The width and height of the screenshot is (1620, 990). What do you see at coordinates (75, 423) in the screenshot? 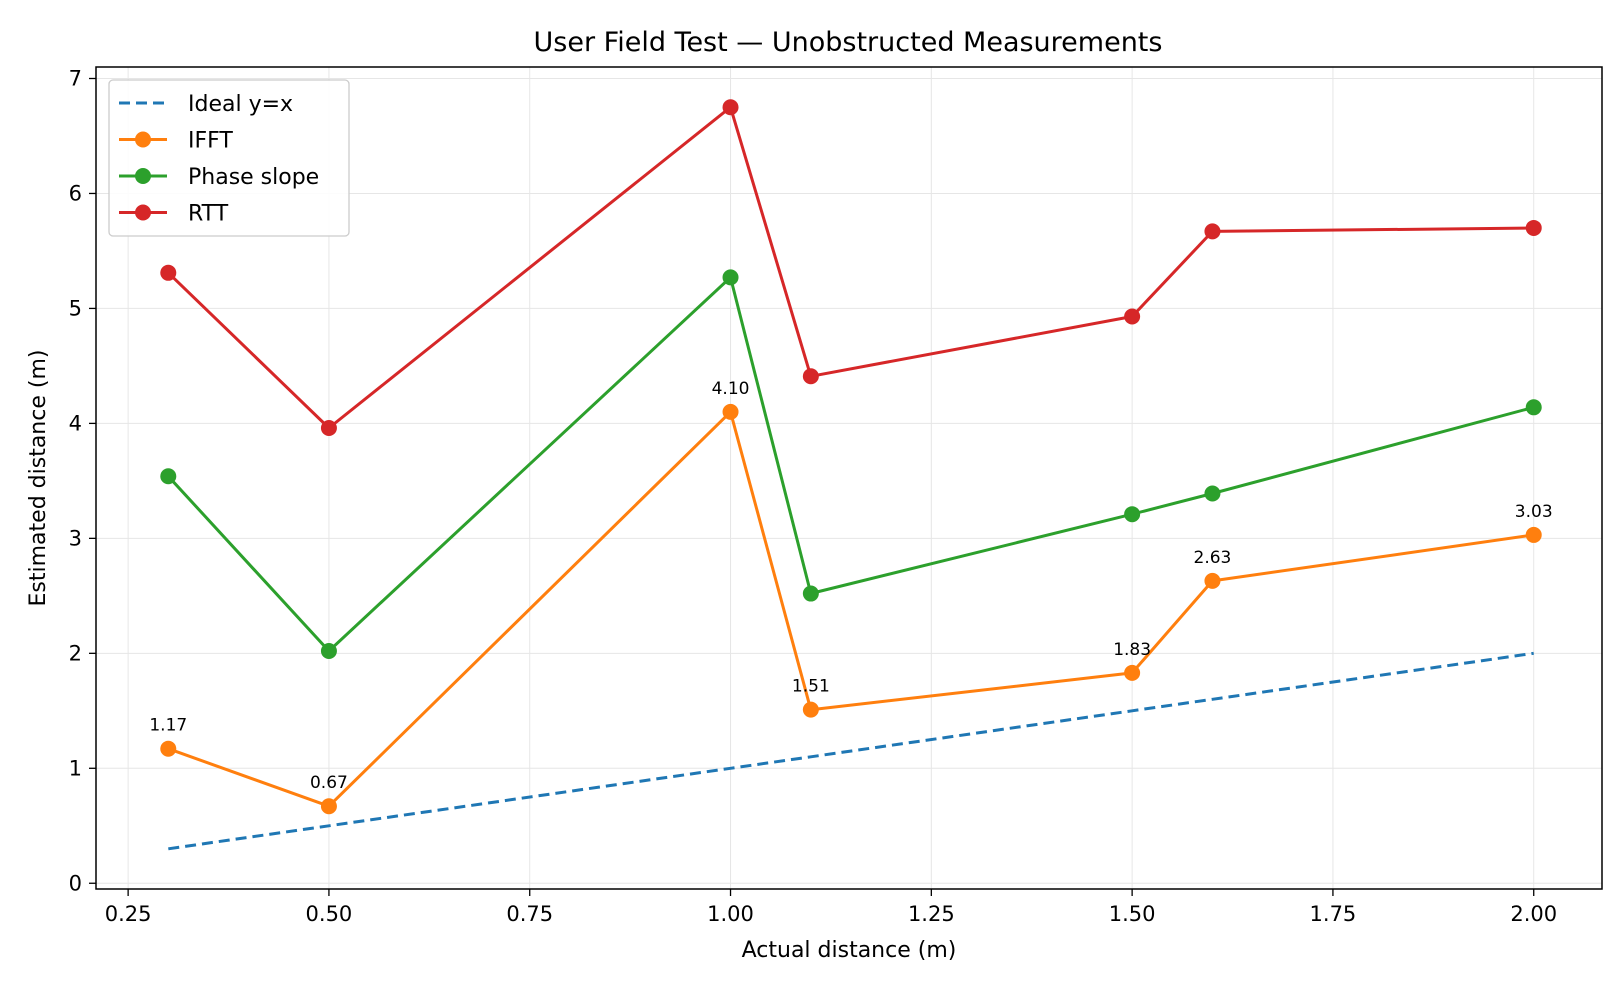
I see `y-tick-label: 4` at bounding box center [75, 423].